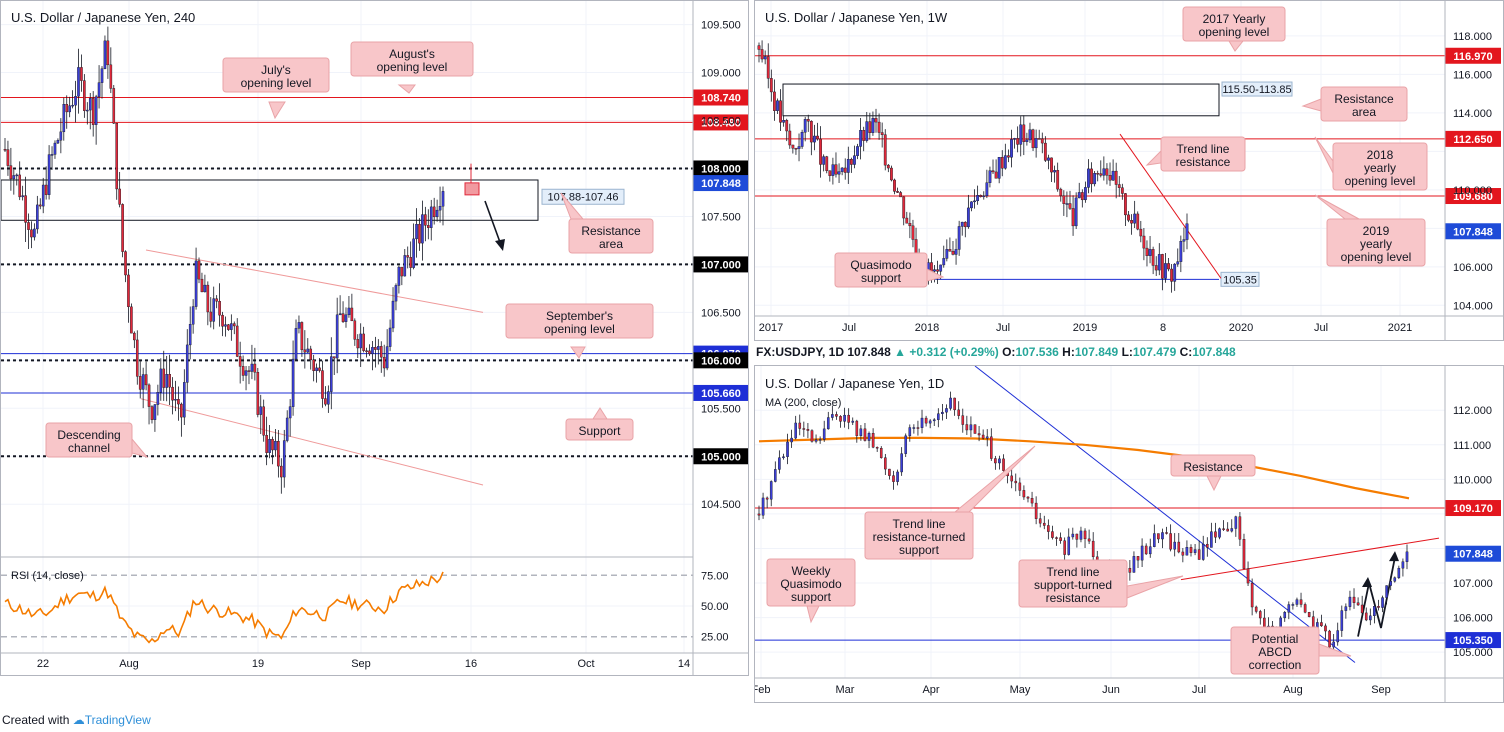  What do you see at coordinates (117, 720) in the screenshot?
I see `footer-brand-link: TradingView` at bounding box center [117, 720].